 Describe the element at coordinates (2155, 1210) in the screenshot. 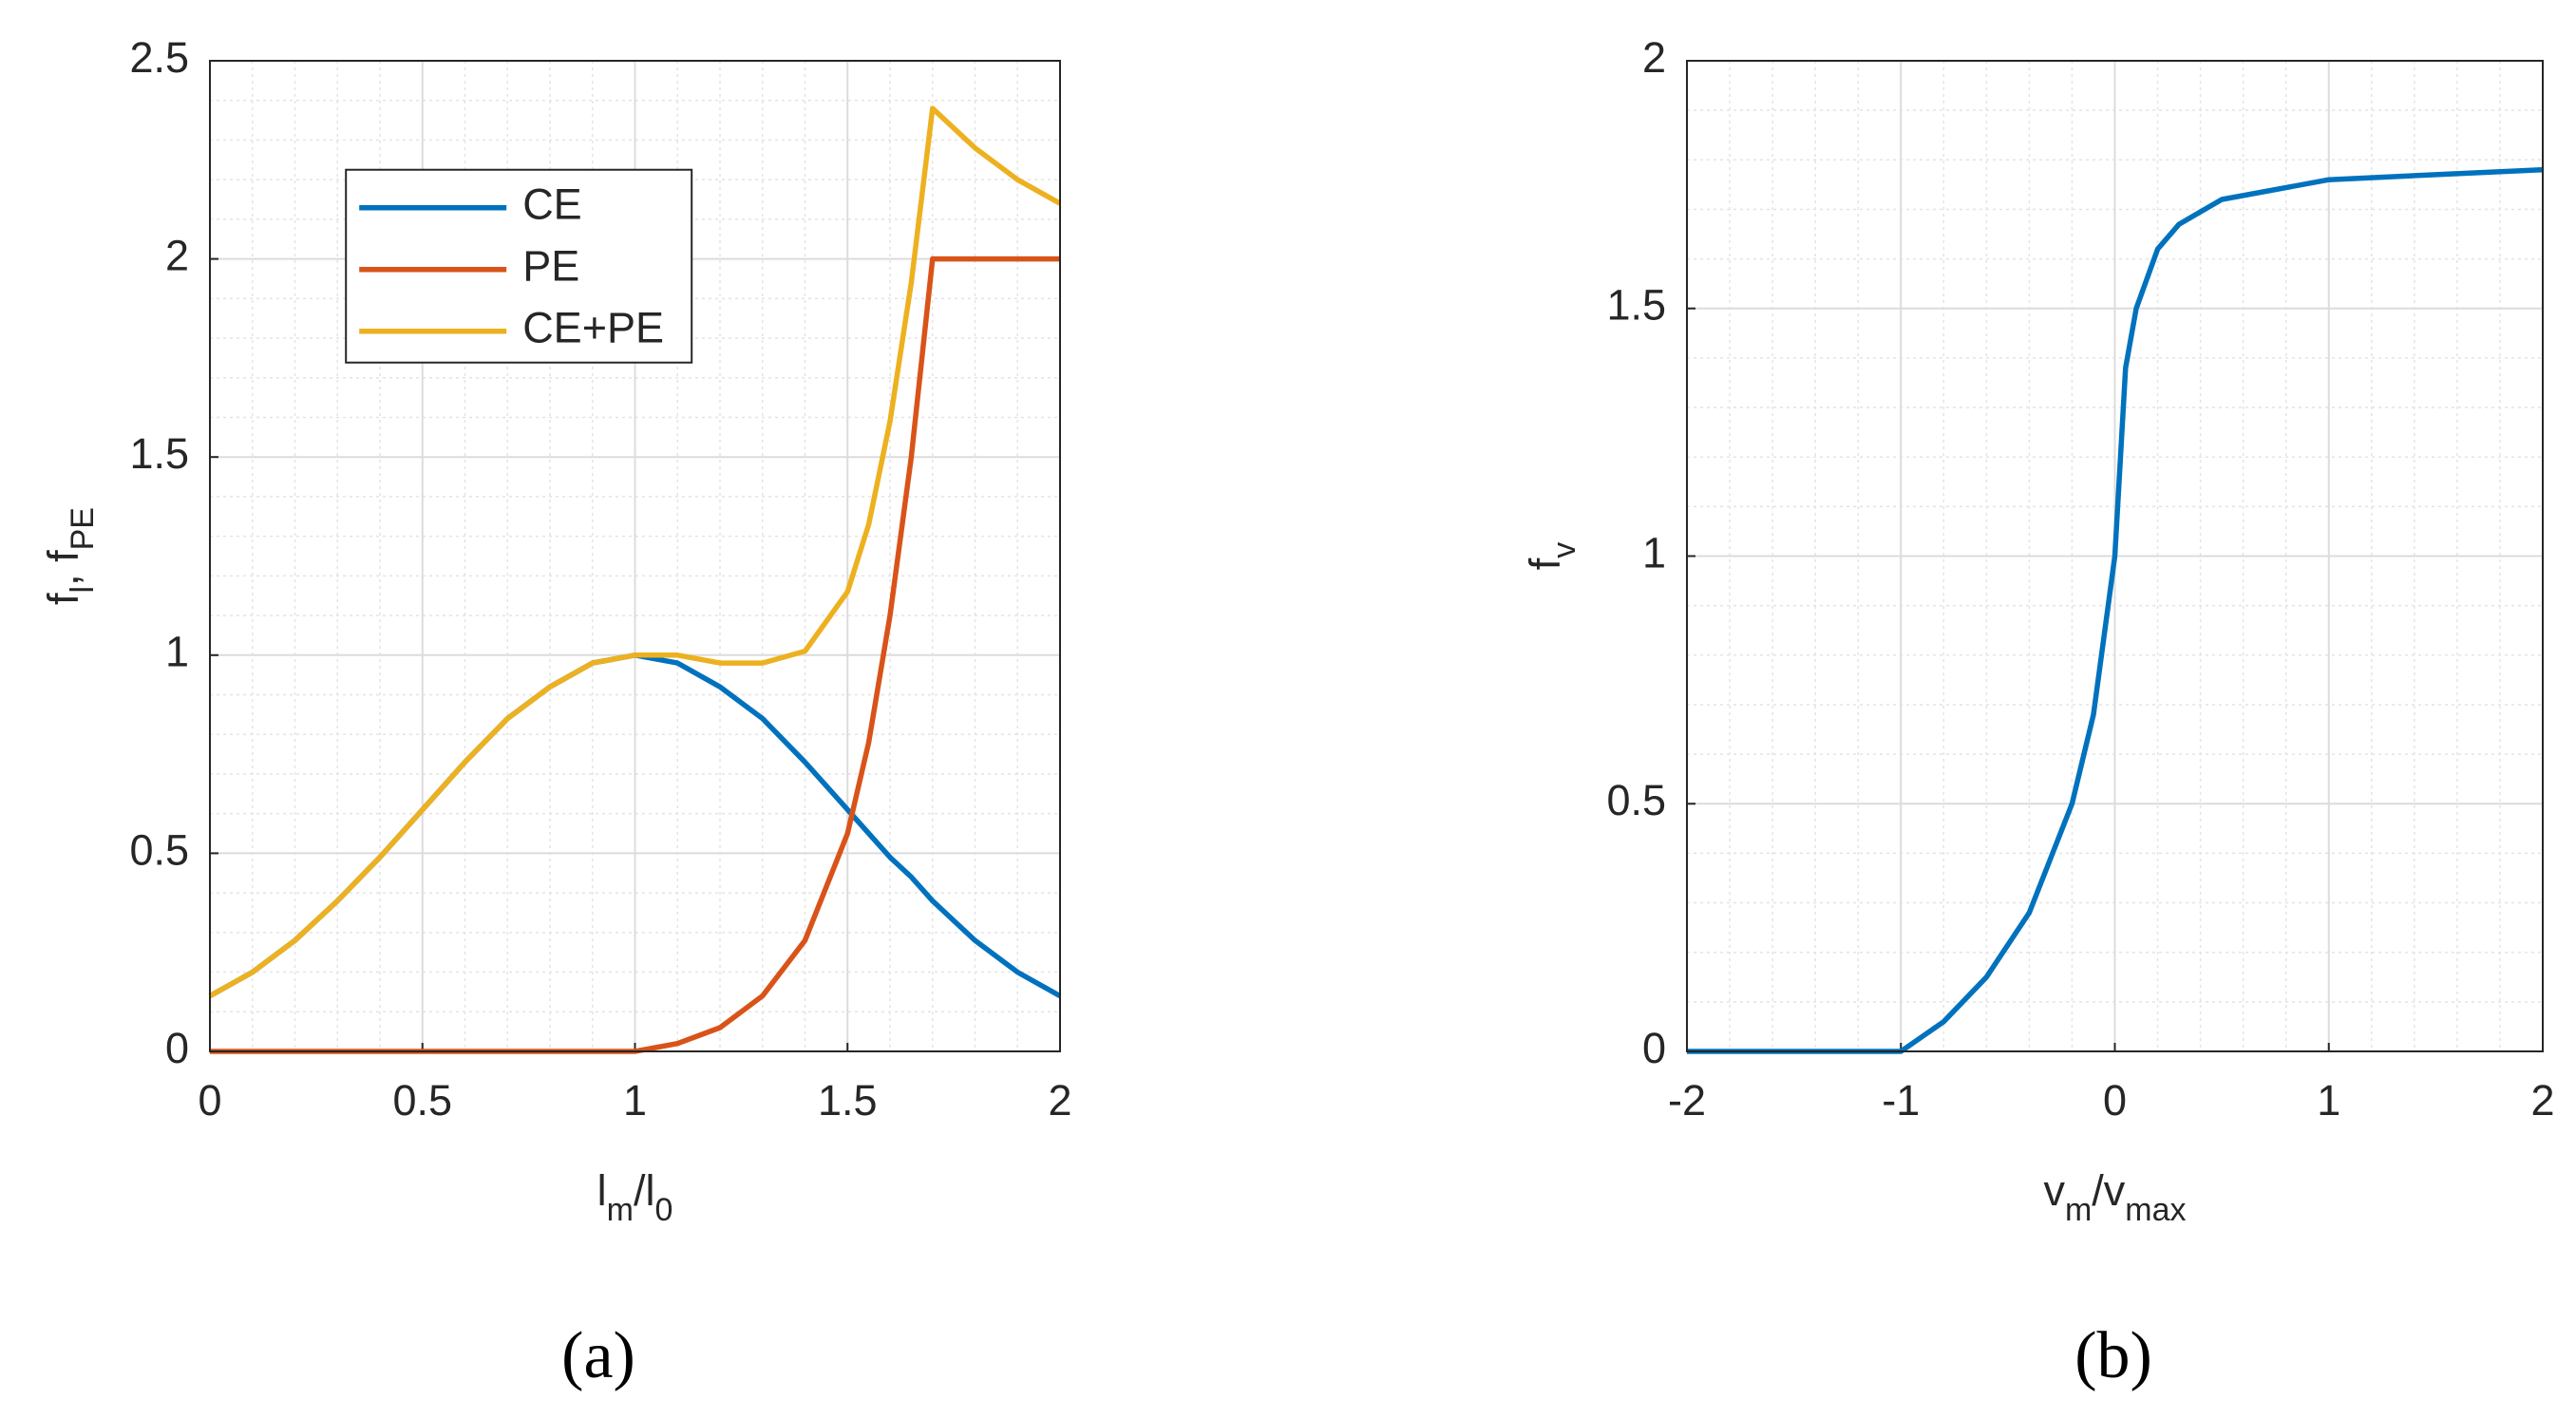

I see `subscript: max` at that location.